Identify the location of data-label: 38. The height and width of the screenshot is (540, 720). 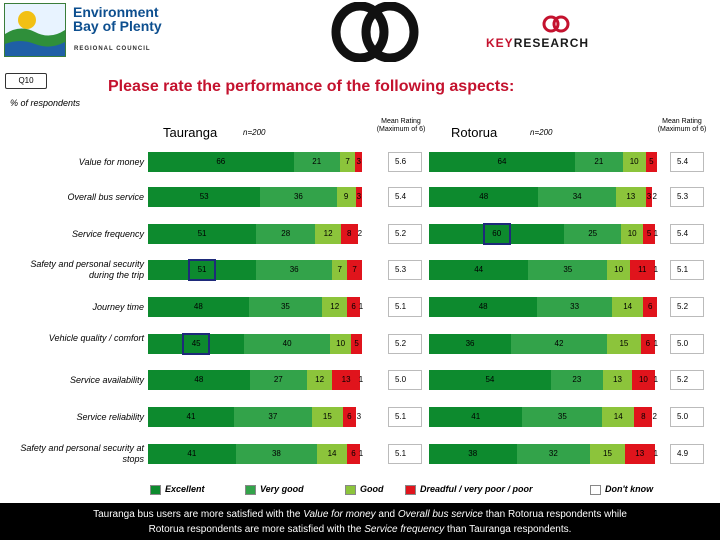
(276, 453).